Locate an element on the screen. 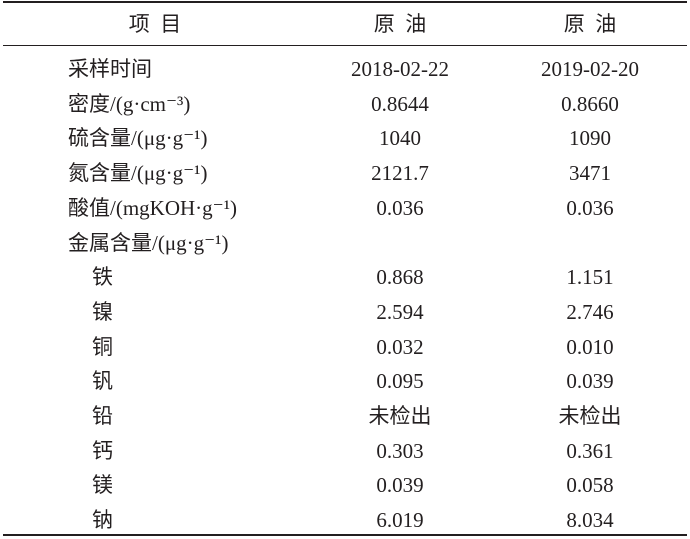  header-cell: 项 目 is located at coordinates (155, 24).